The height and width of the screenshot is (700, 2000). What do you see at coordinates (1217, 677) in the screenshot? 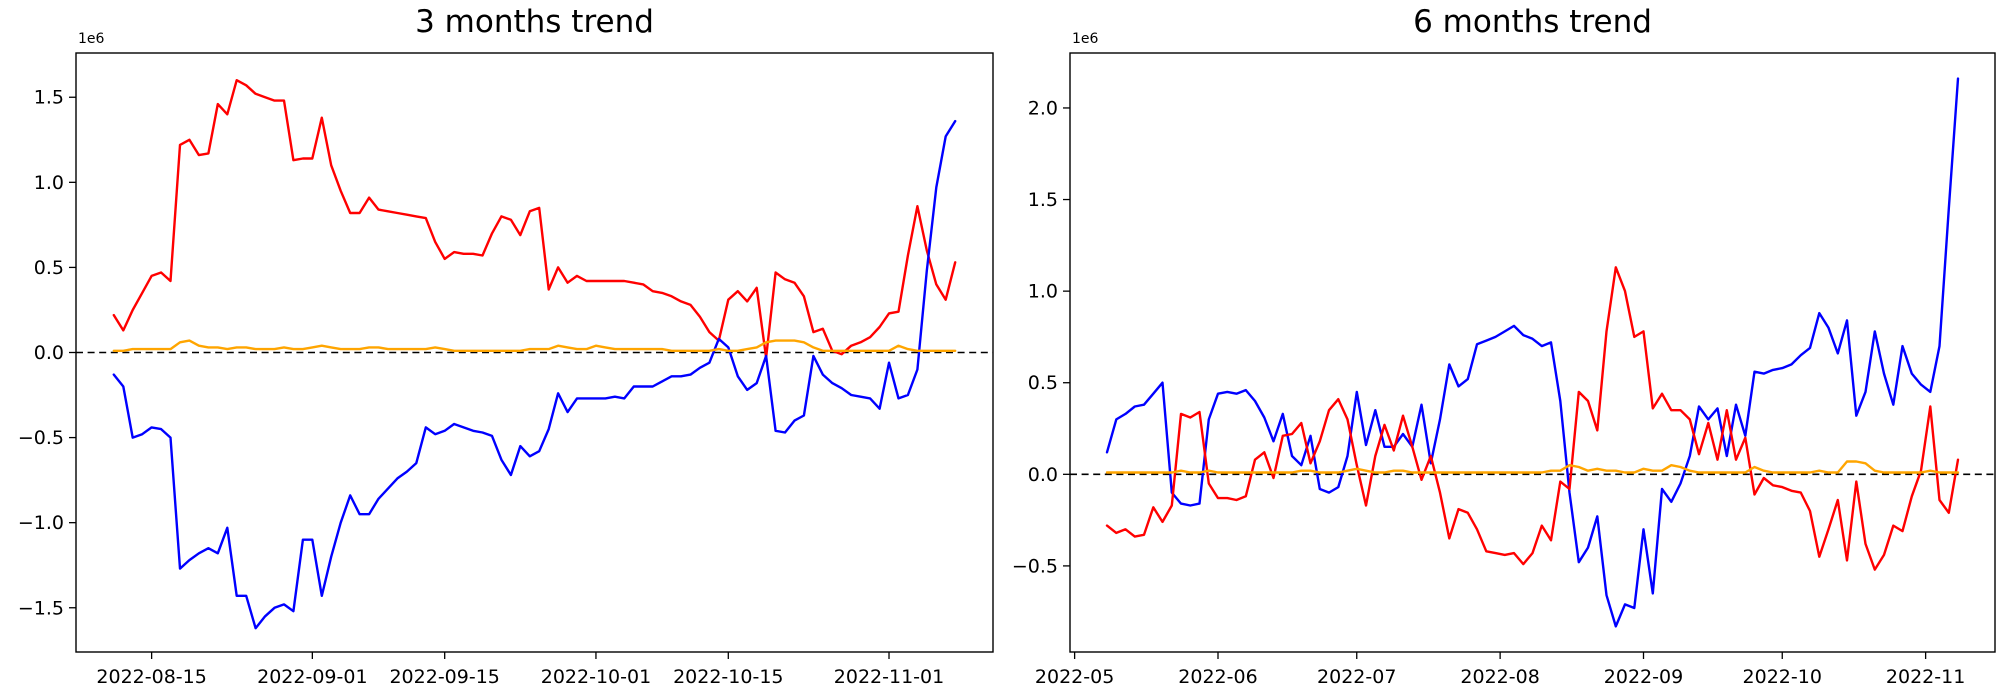
I see `x-tick-label: 2022-06` at bounding box center [1217, 677].